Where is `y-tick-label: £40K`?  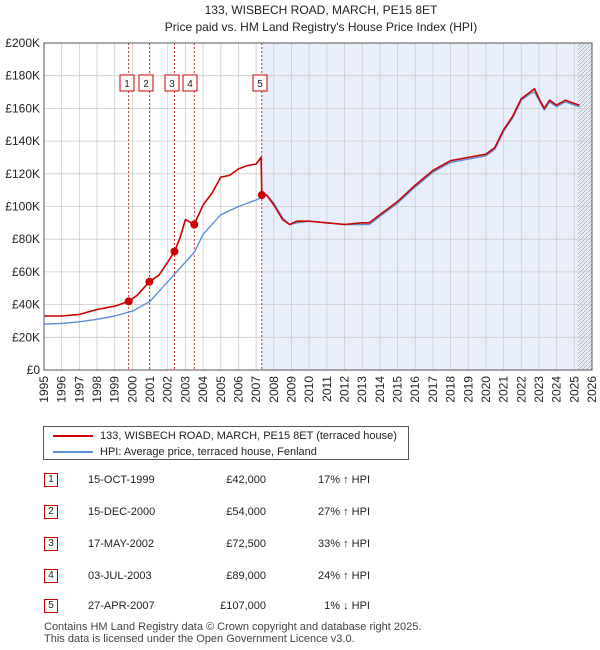 y-tick-label: £40K is located at coordinates (26, 305).